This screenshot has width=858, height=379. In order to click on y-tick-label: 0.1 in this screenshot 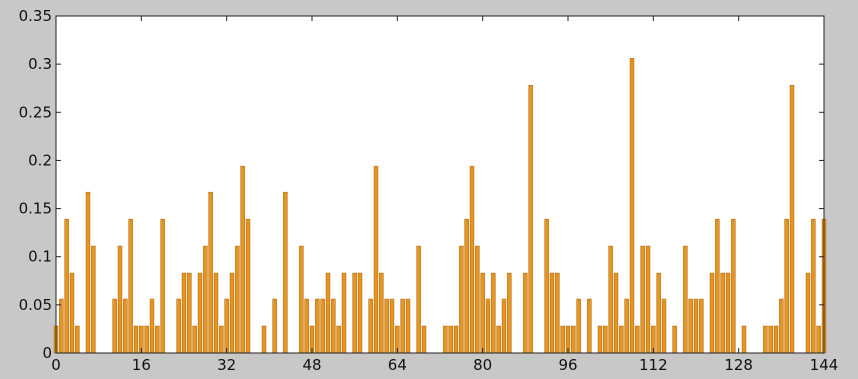, I will do `click(40, 257)`.